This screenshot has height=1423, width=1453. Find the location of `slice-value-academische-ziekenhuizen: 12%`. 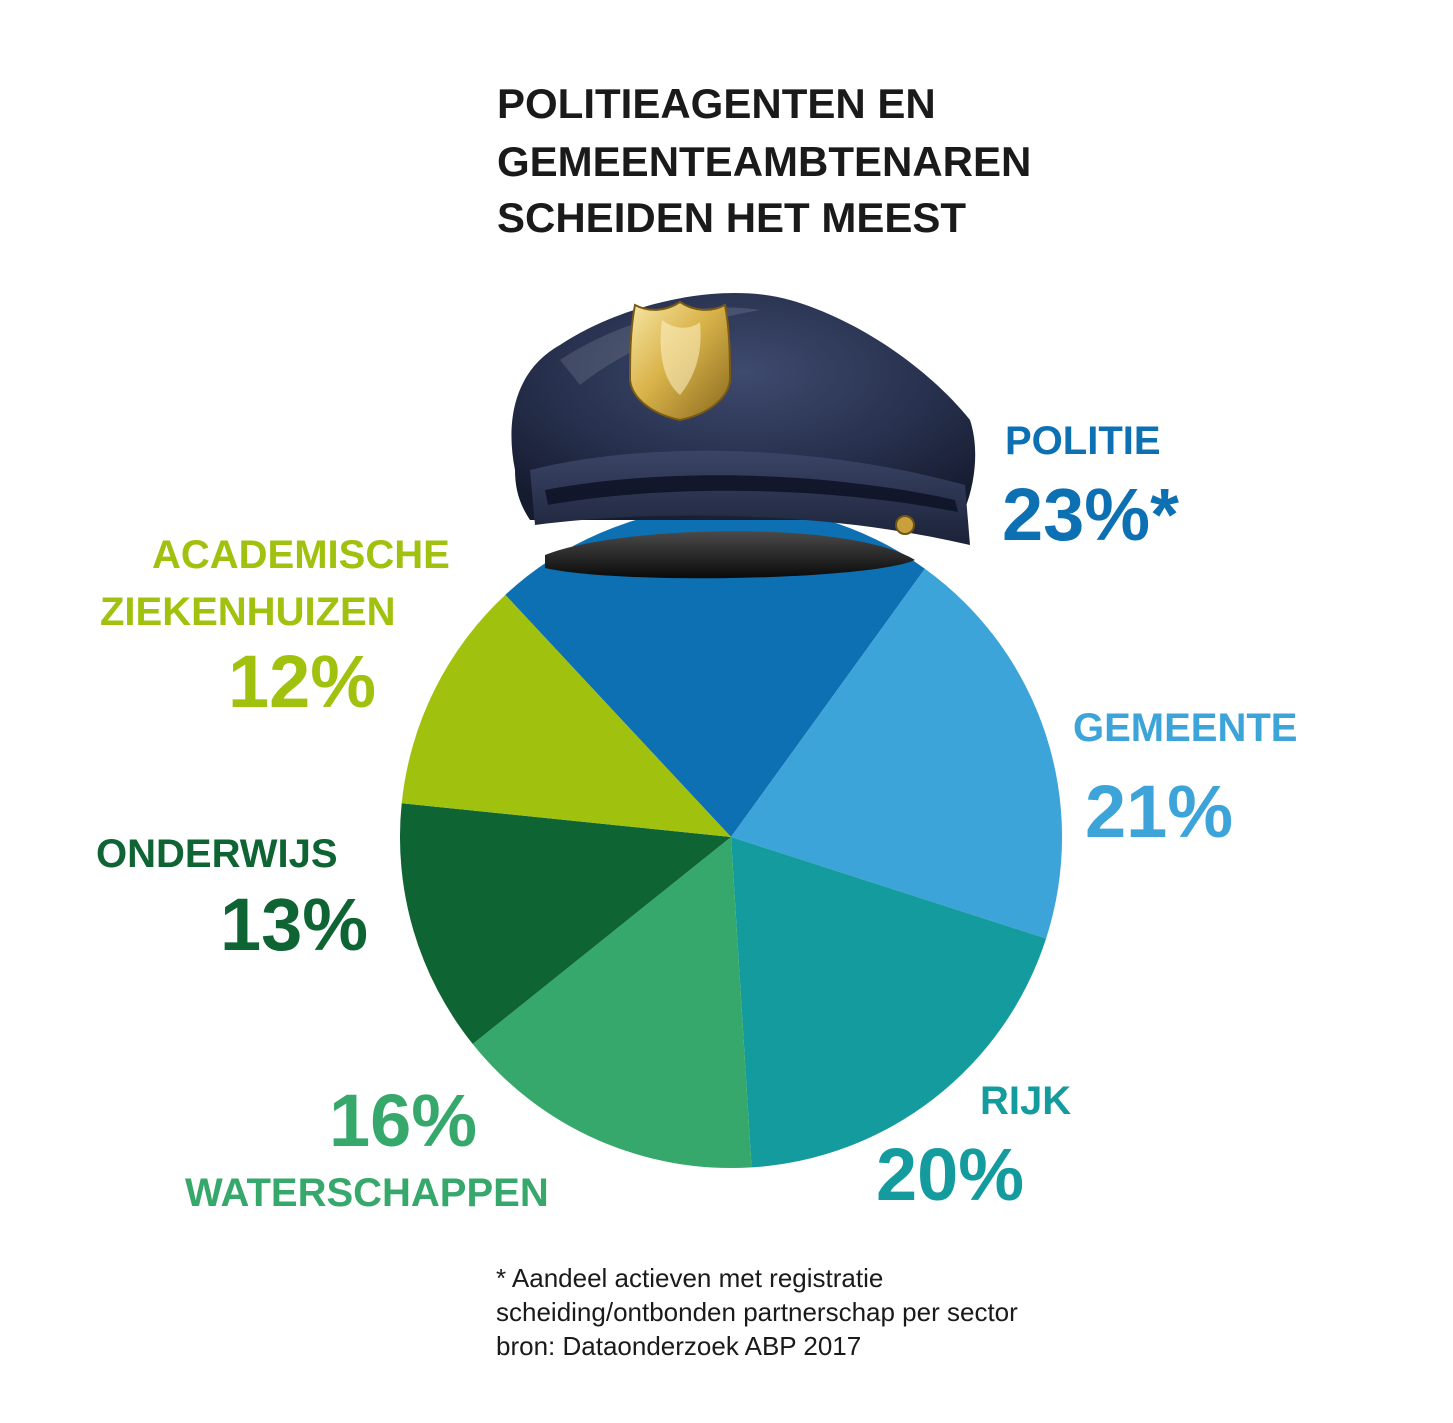

slice-value-academische-ziekenhuizen: 12% is located at coordinates (302, 681).